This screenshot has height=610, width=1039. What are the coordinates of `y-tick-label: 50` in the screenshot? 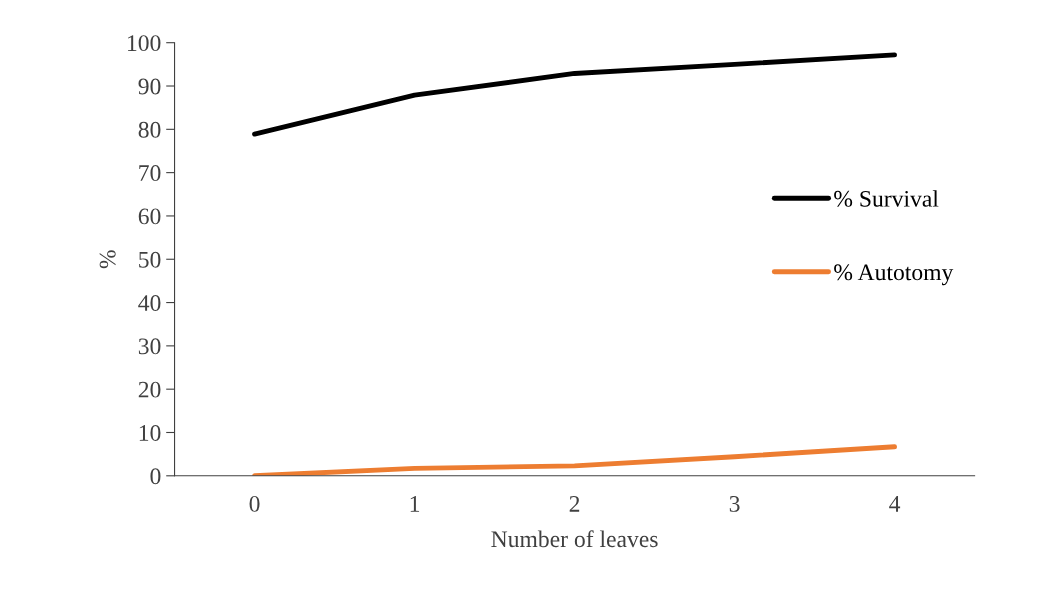 It's located at (150, 259).